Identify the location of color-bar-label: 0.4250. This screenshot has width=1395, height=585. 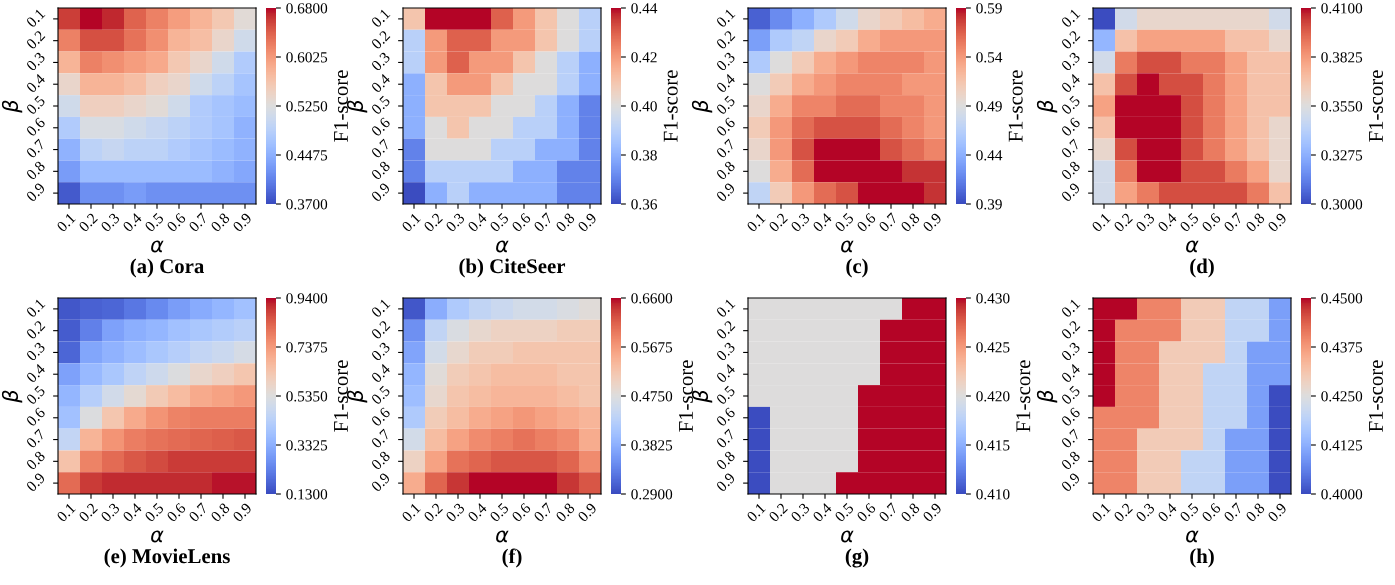
(1342, 396).